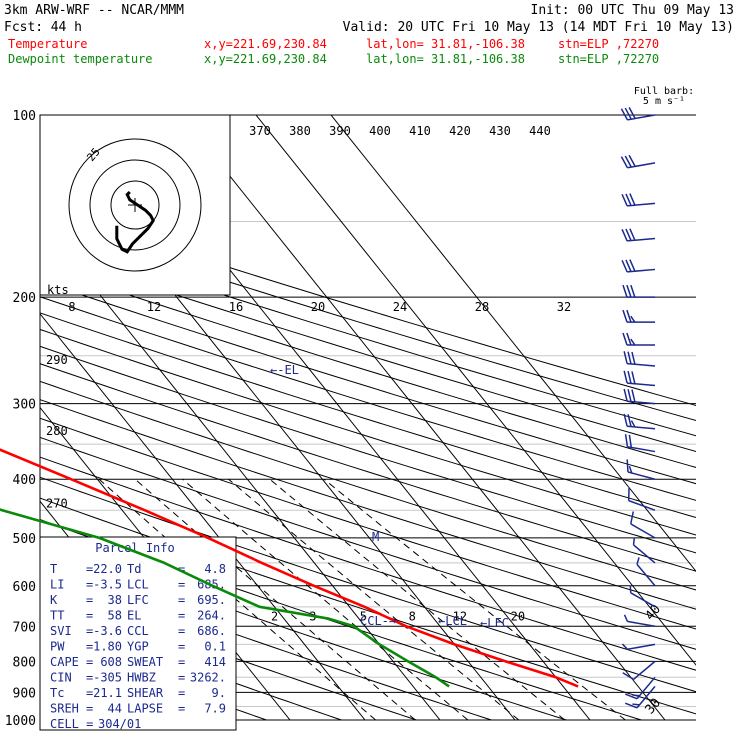  Describe the element at coordinates (398, 616) in the screenshot. I see `mixing-ratio-labels: 2 3 5 8 12 20` at that location.